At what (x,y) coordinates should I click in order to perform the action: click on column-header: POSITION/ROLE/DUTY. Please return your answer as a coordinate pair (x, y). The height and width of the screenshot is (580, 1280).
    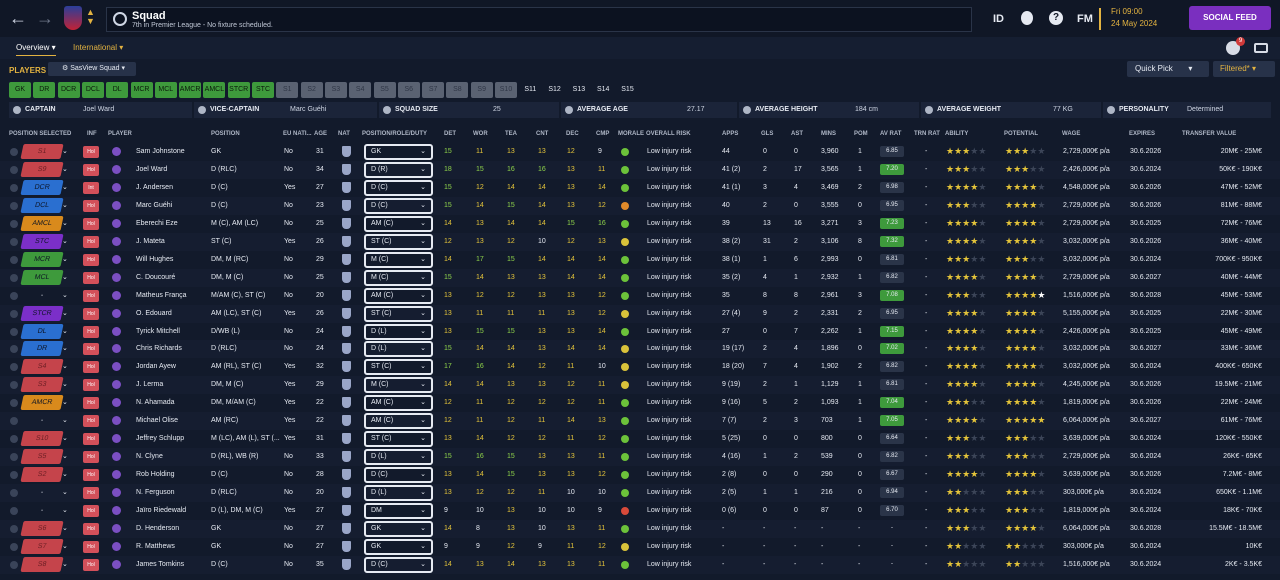
    Looking at the image, I should click on (395, 134).